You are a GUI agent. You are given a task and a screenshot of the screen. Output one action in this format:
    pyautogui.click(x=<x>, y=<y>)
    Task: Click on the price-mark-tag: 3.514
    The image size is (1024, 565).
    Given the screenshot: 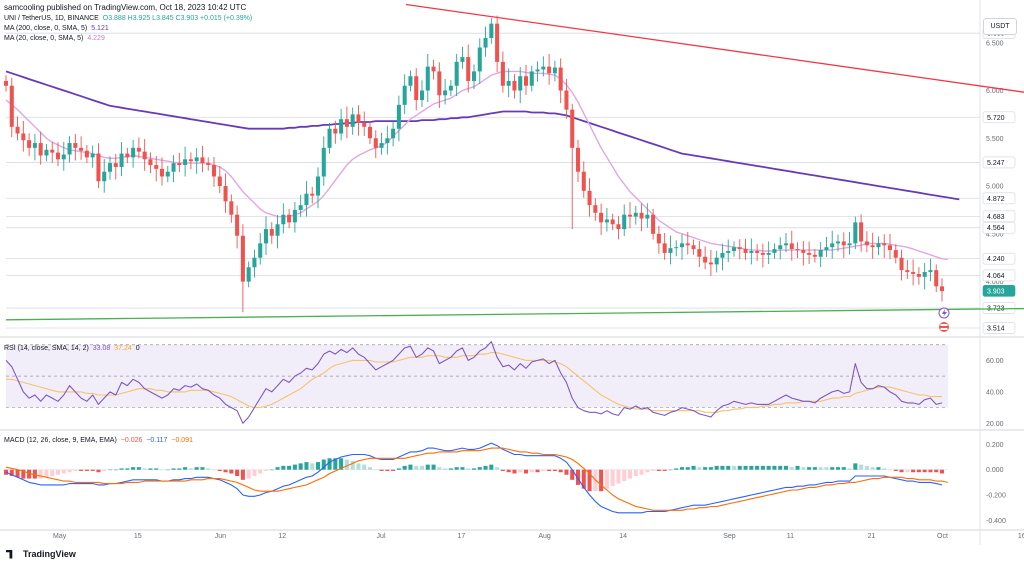 What is the action you would take?
    pyautogui.click(x=999, y=328)
    